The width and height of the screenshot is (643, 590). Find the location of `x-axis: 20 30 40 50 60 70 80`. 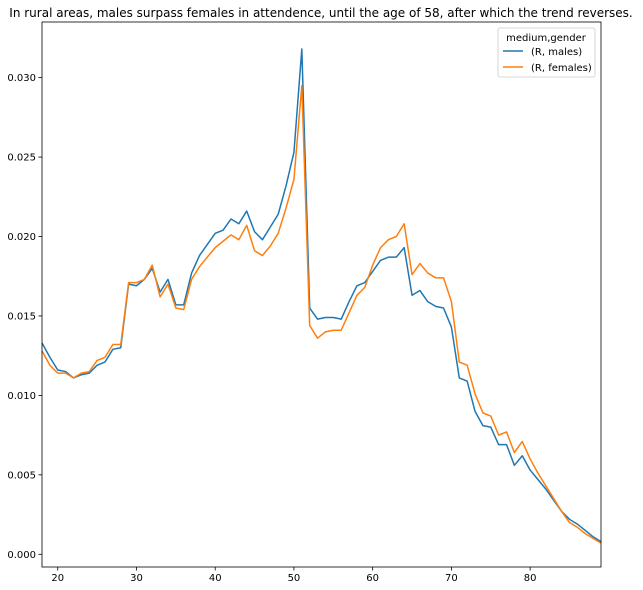

x-axis: 20 30 40 50 60 70 80 is located at coordinates (294, 575).